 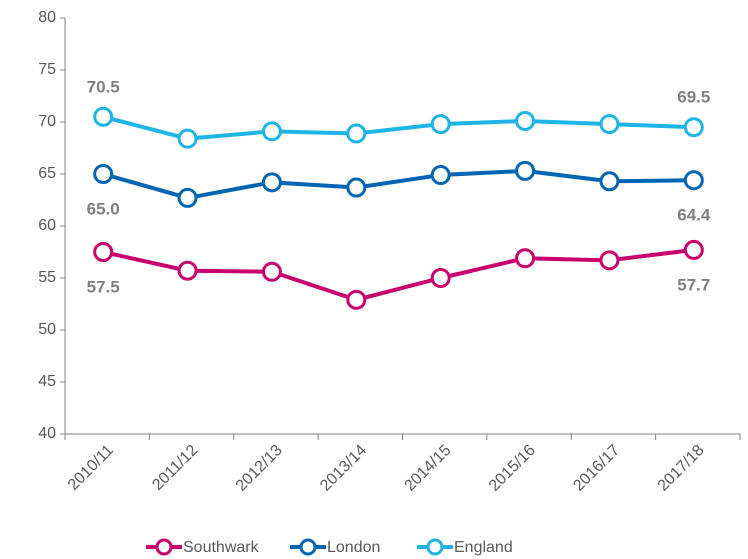 I want to click on x-tick-label: 2013/14, so click(x=343, y=468).